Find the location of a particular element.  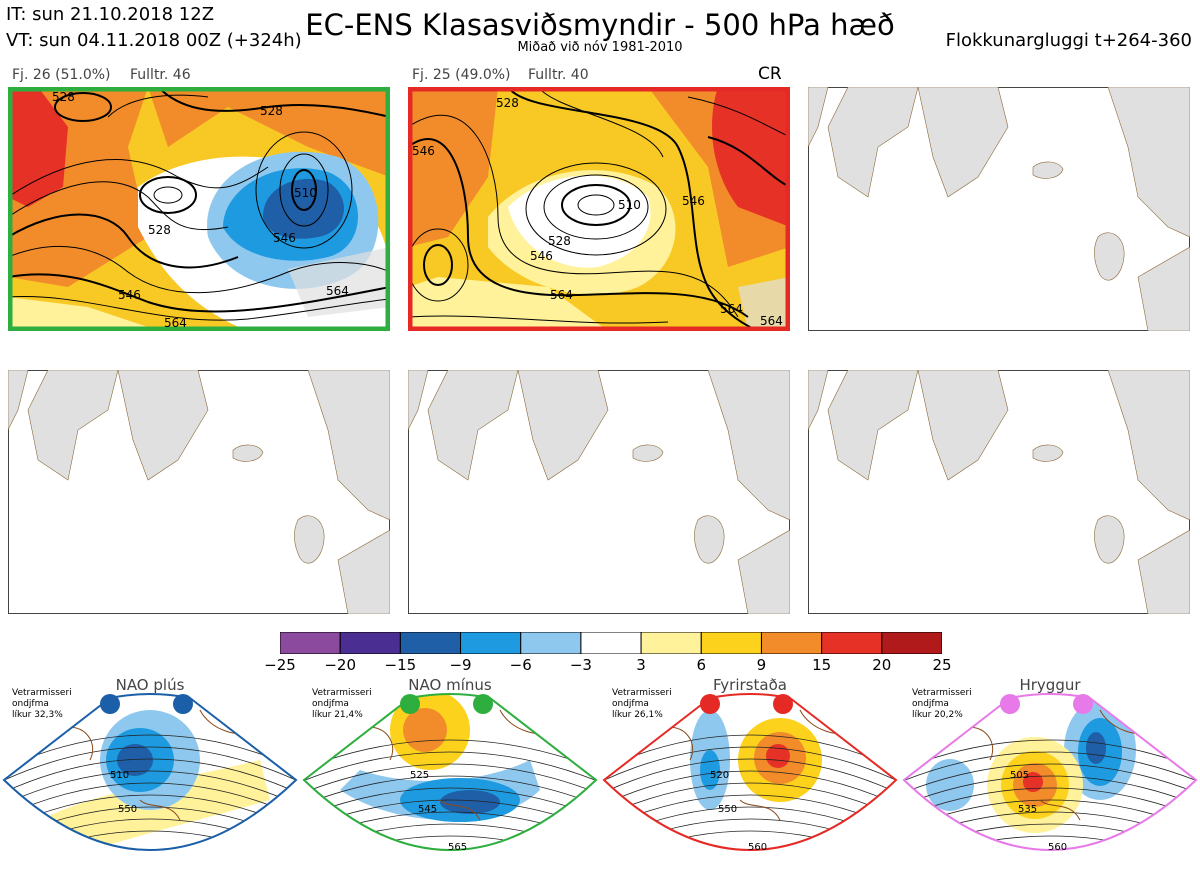

regime-info: Vetrarmisseri ondjfma líkur 32,3% is located at coordinates (42, 704).